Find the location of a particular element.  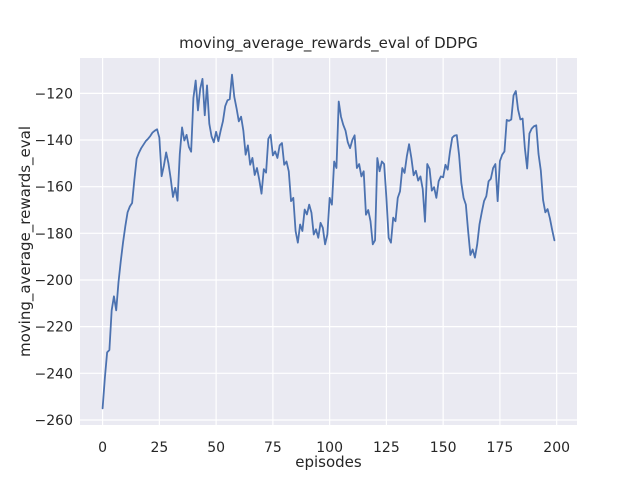

x-tick-label: 200 is located at coordinates (556, 448).